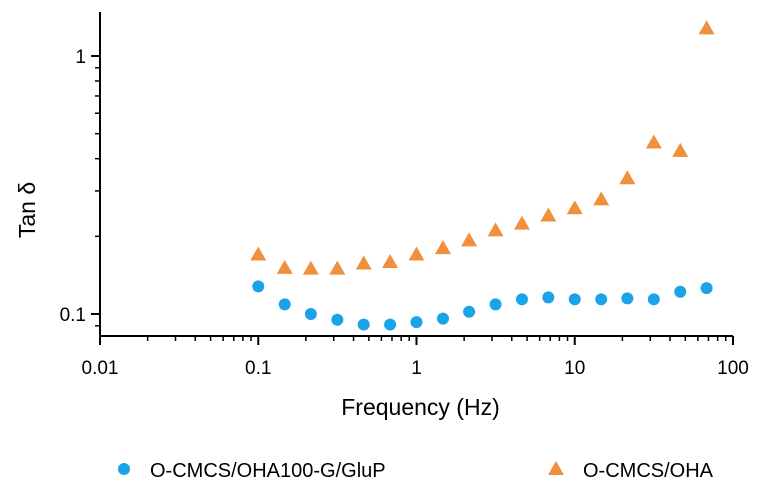 This screenshot has height=494, width=760. What do you see at coordinates (574, 368) in the screenshot?
I see `x-tick-label: 10` at bounding box center [574, 368].